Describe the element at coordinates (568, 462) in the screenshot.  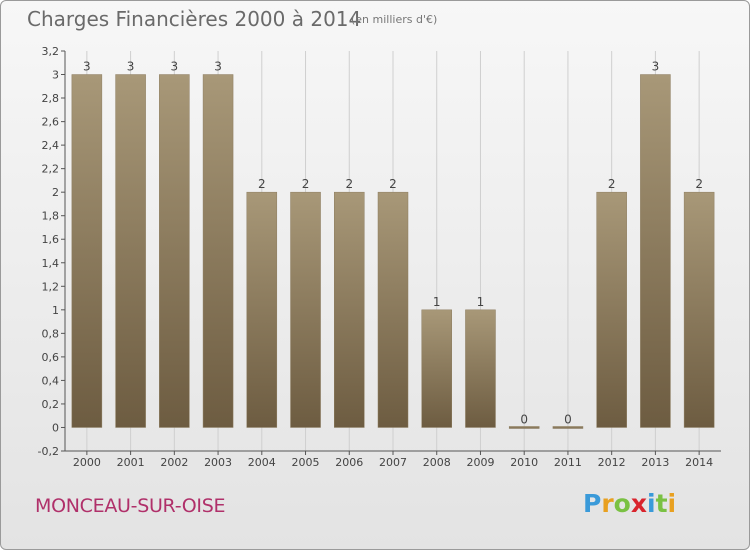
I see `x-tick-label: 2011` at that location.